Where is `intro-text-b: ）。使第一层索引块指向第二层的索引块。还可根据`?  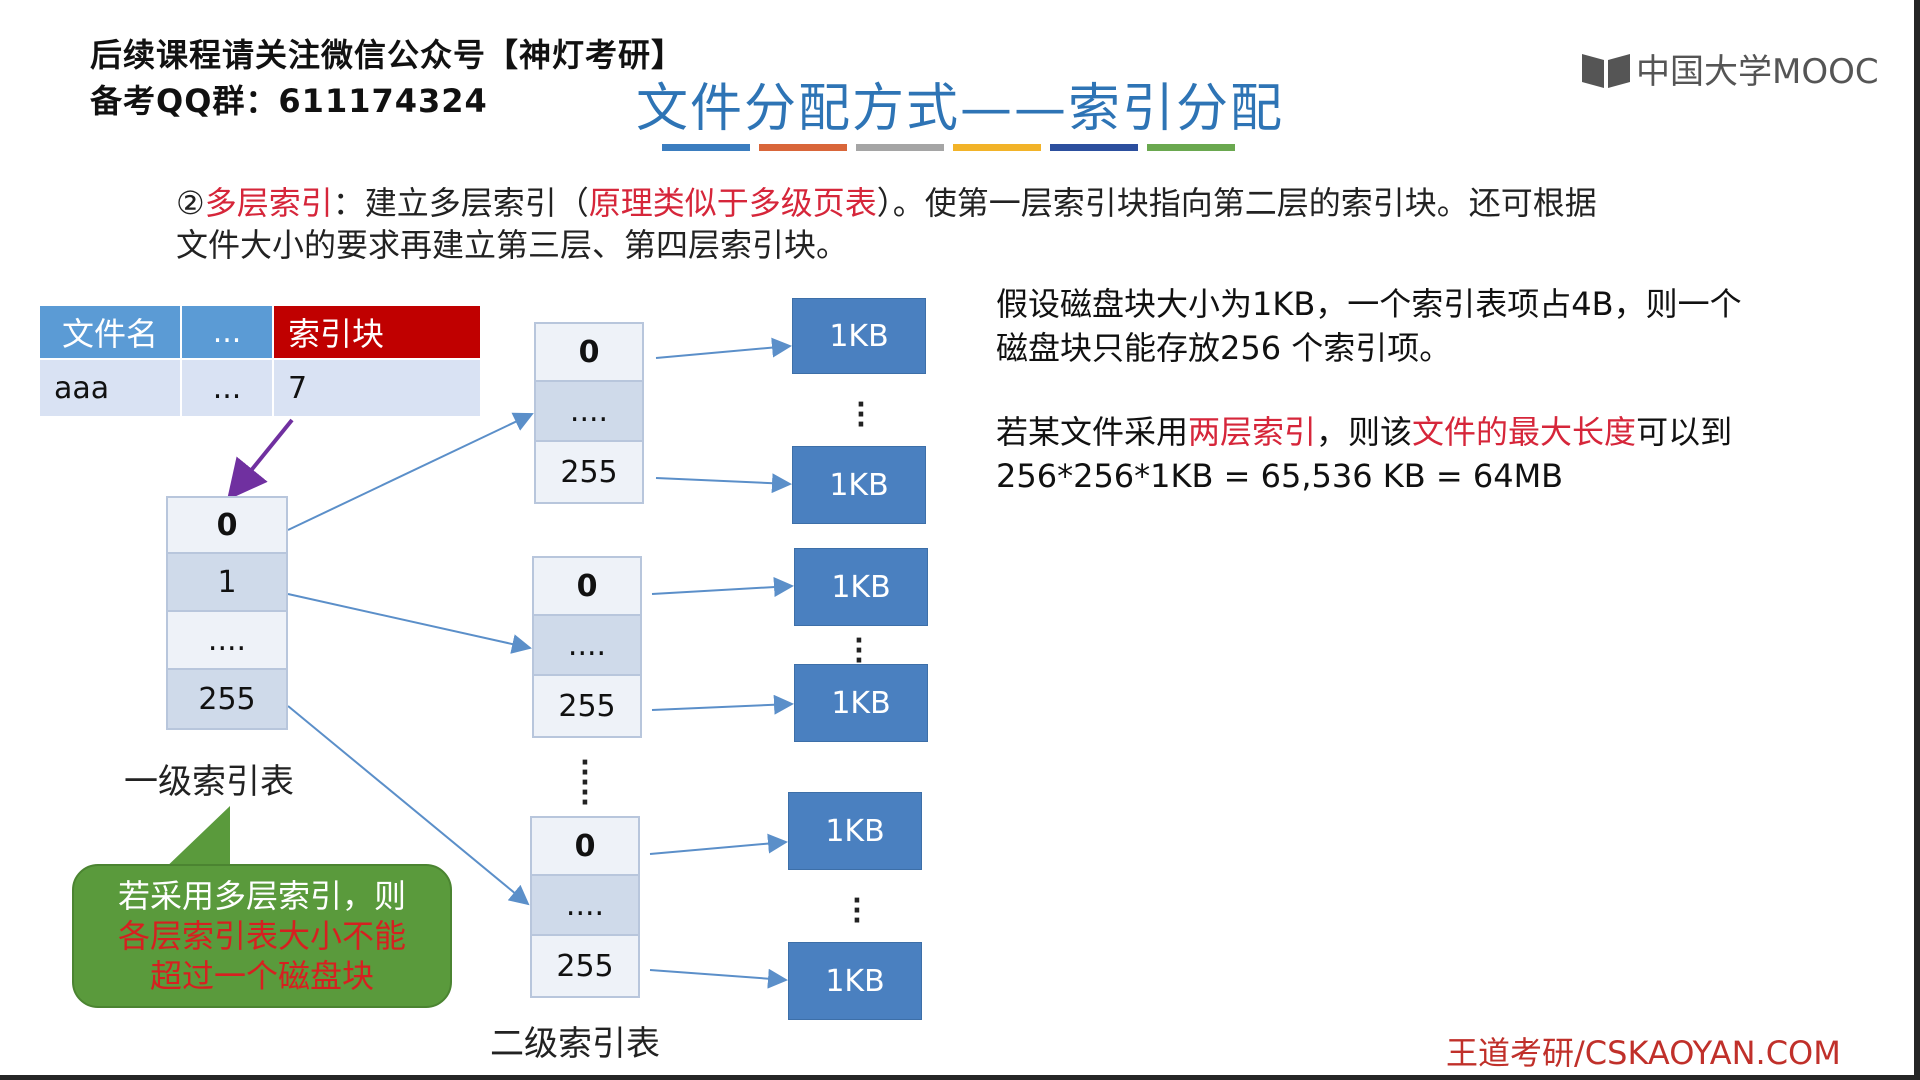 intro-text-b: ）。使第一层索引块指向第二层的索引块。还可根据 is located at coordinates (1236, 203).